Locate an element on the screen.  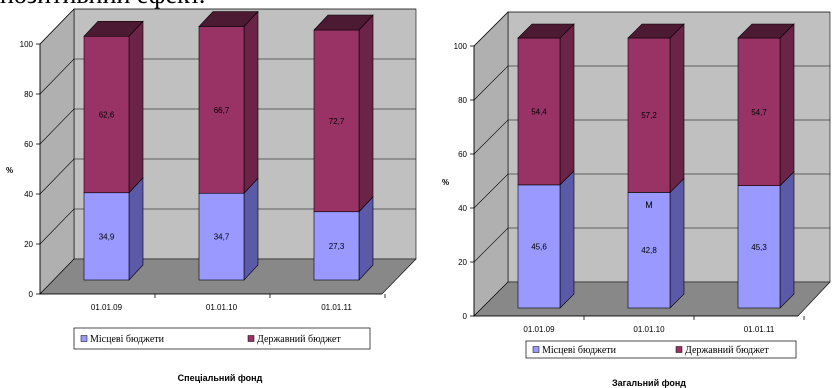
page-heading-fragment: позитивний ефект. is located at coordinates (102, 5).